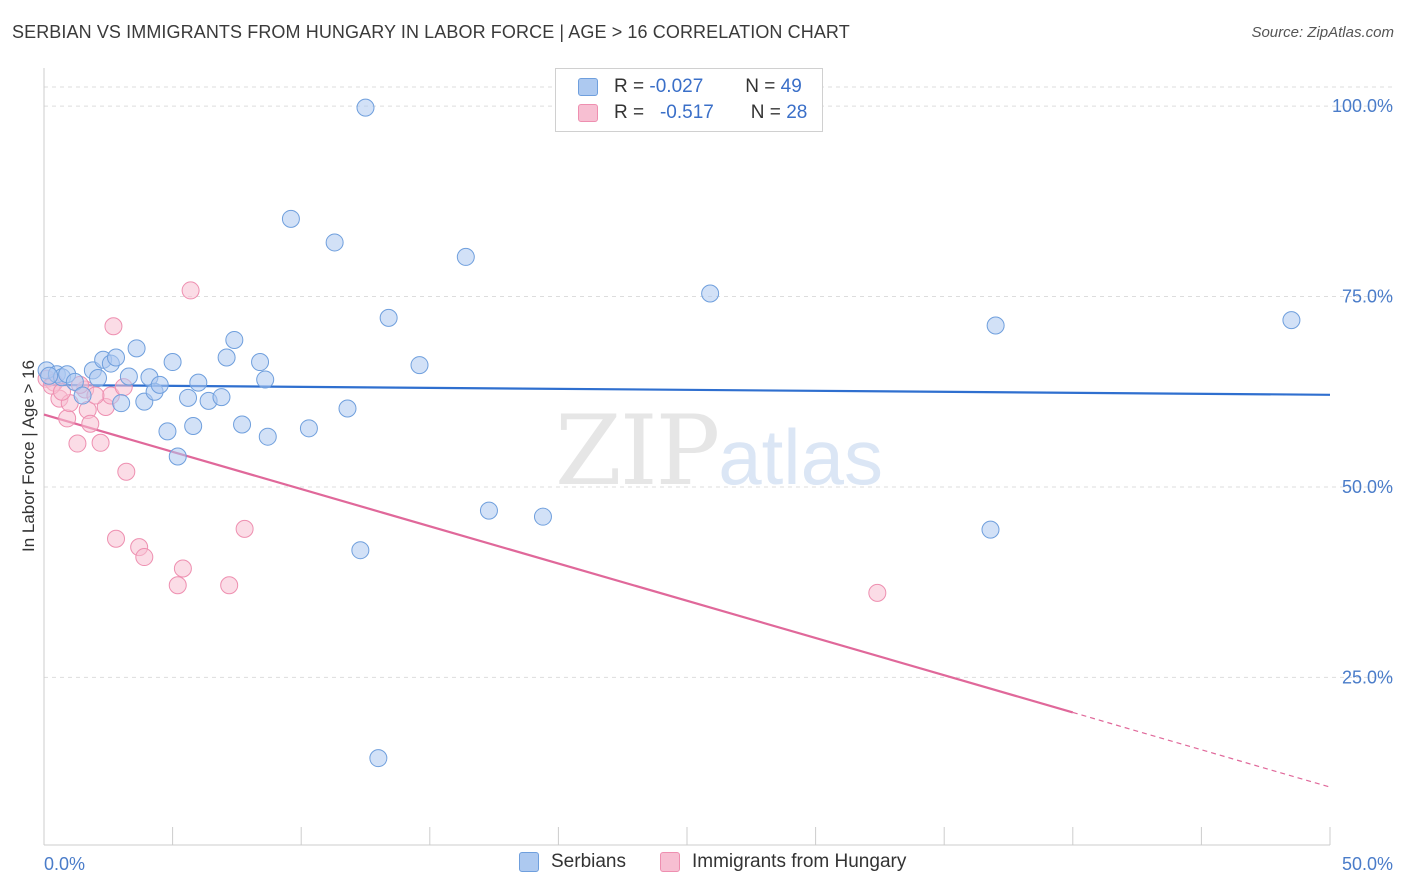 Image resolution: width=1406 pixels, height=892 pixels. What do you see at coordinates (588, 113) in the screenshot?
I see `hungary-swatch` at bounding box center [588, 113].